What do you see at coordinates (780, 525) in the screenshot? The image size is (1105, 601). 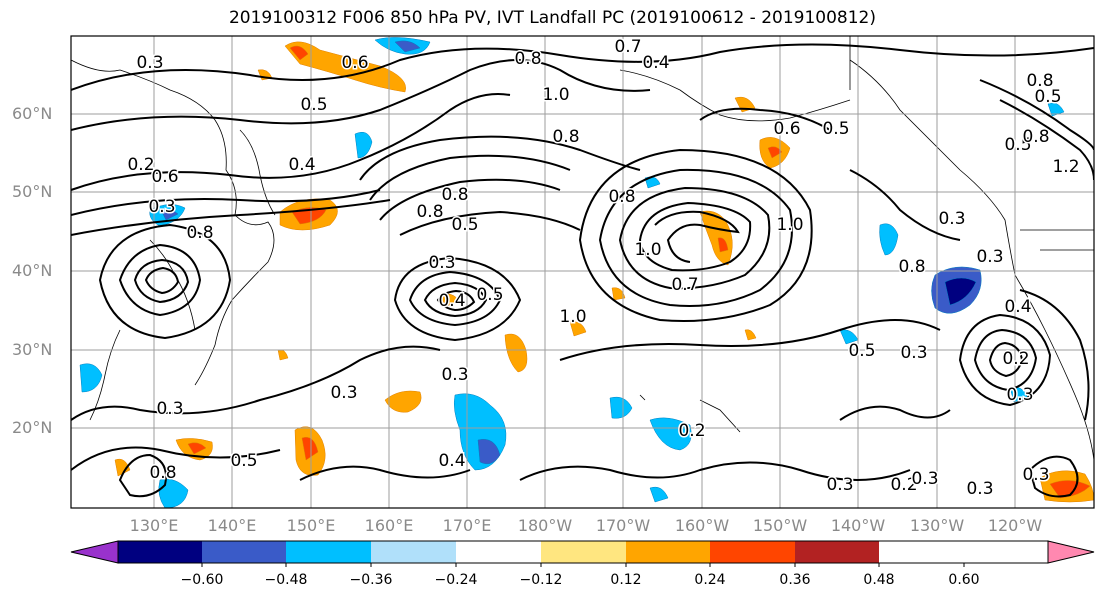 I see `lon-label: 150°W` at bounding box center [780, 525].